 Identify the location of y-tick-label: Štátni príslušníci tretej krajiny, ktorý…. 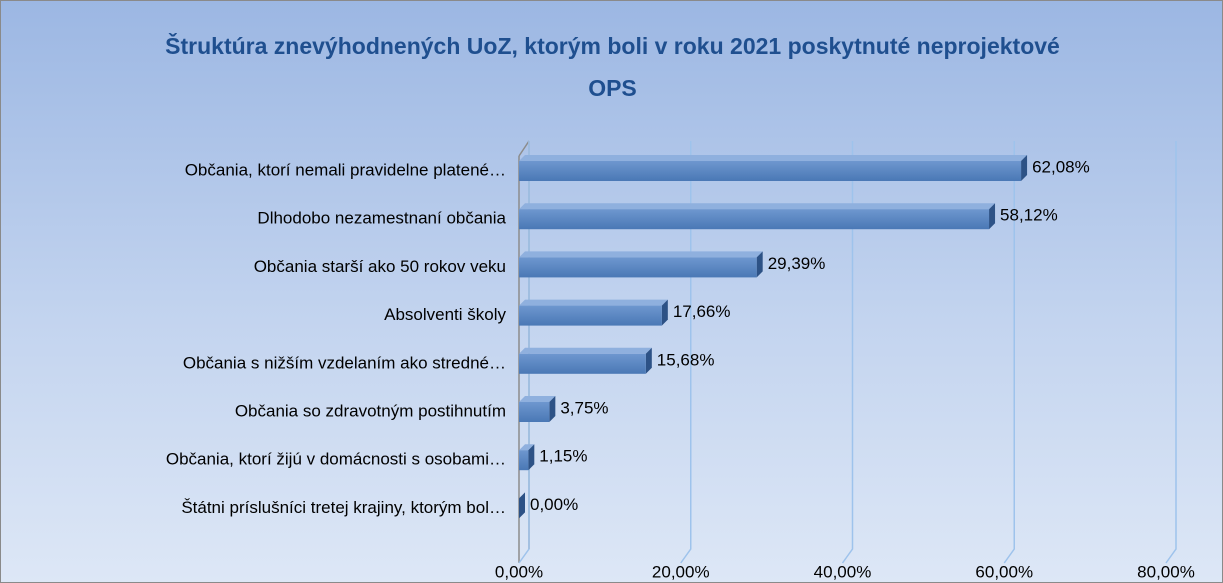
(343, 507).